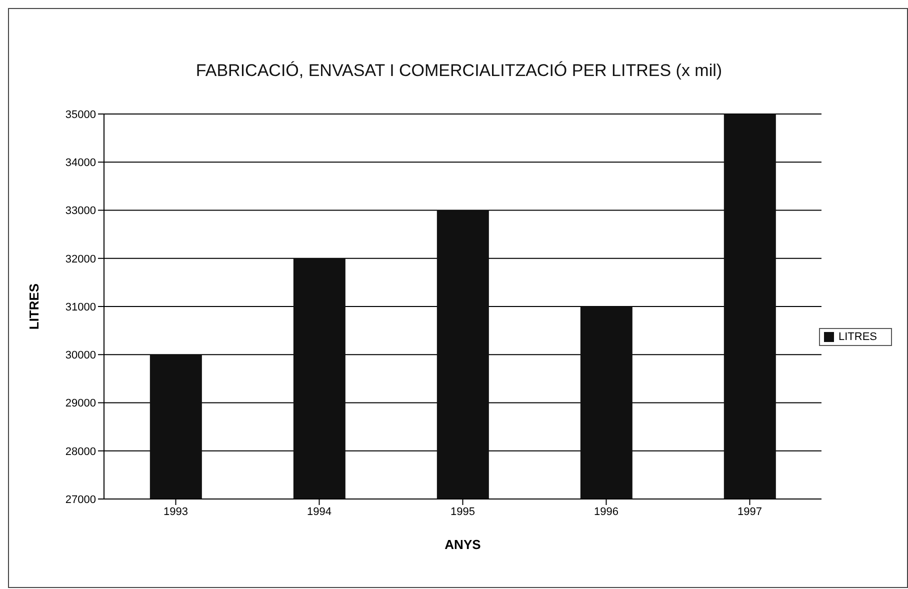  What do you see at coordinates (34, 306) in the screenshot?
I see `y-axis-title: LITRES` at bounding box center [34, 306].